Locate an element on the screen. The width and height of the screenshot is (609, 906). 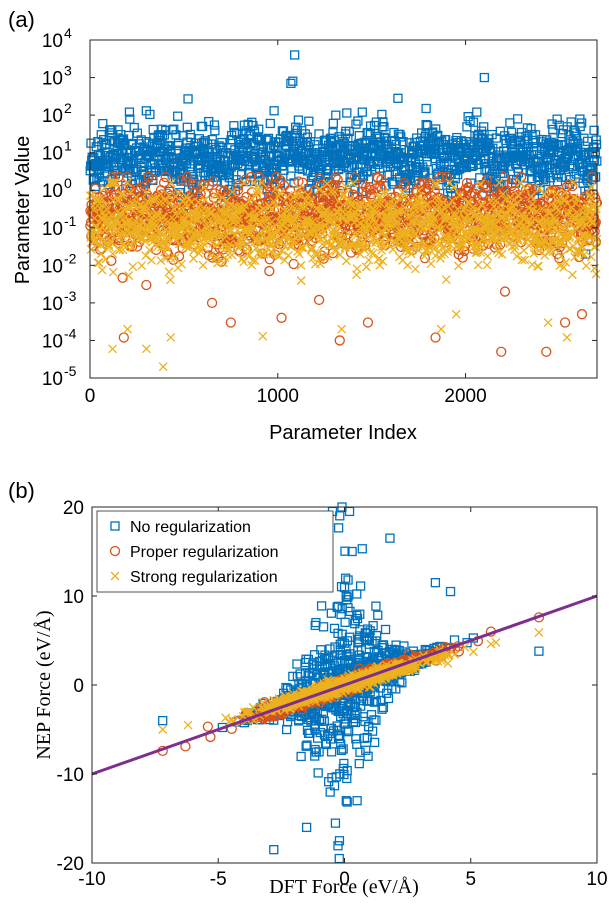
x-tick-label: 1000 is located at coordinates (278, 396).